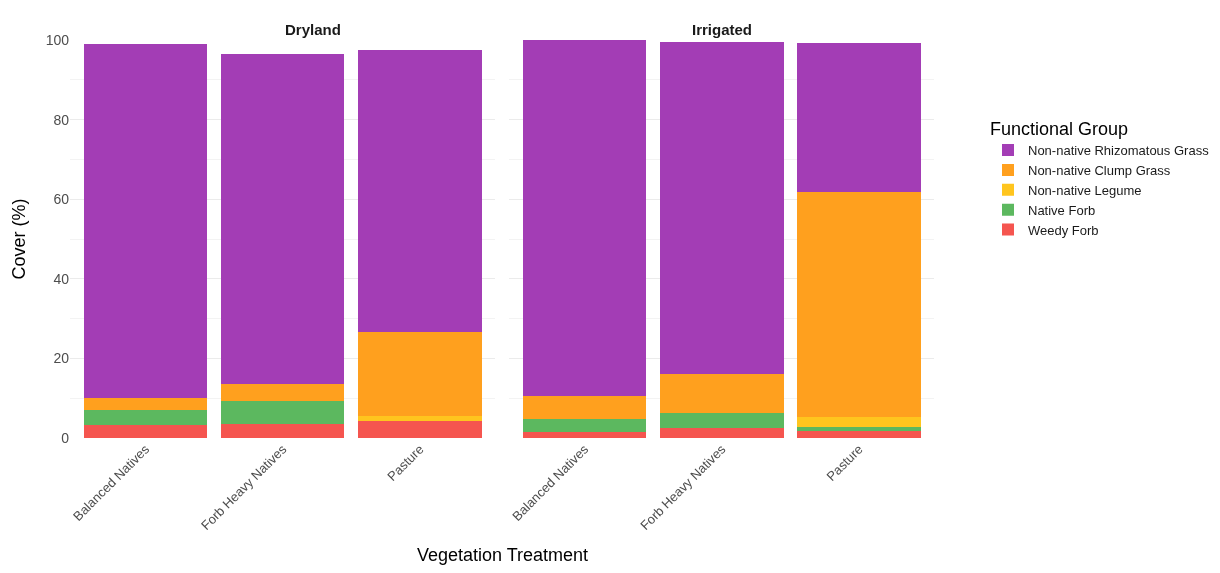 Image resolution: width=1220 pixels, height=573 pixels. Describe the element at coordinates (1099, 170) in the screenshot. I see `legend-label: Non-native Clump Grass` at that location.